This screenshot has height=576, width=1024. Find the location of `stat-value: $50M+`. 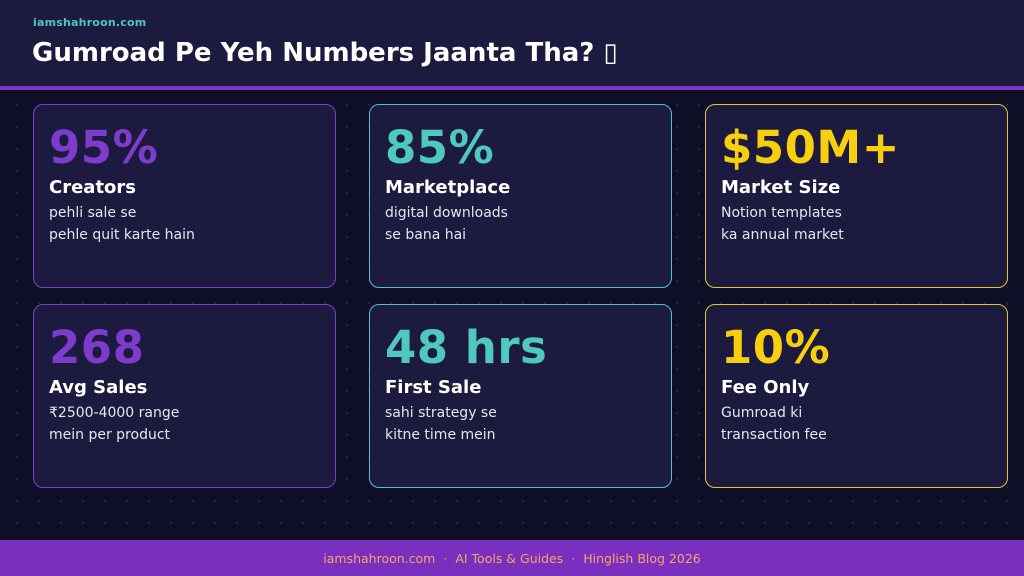

stat-value: $50M+ is located at coordinates (810, 147).